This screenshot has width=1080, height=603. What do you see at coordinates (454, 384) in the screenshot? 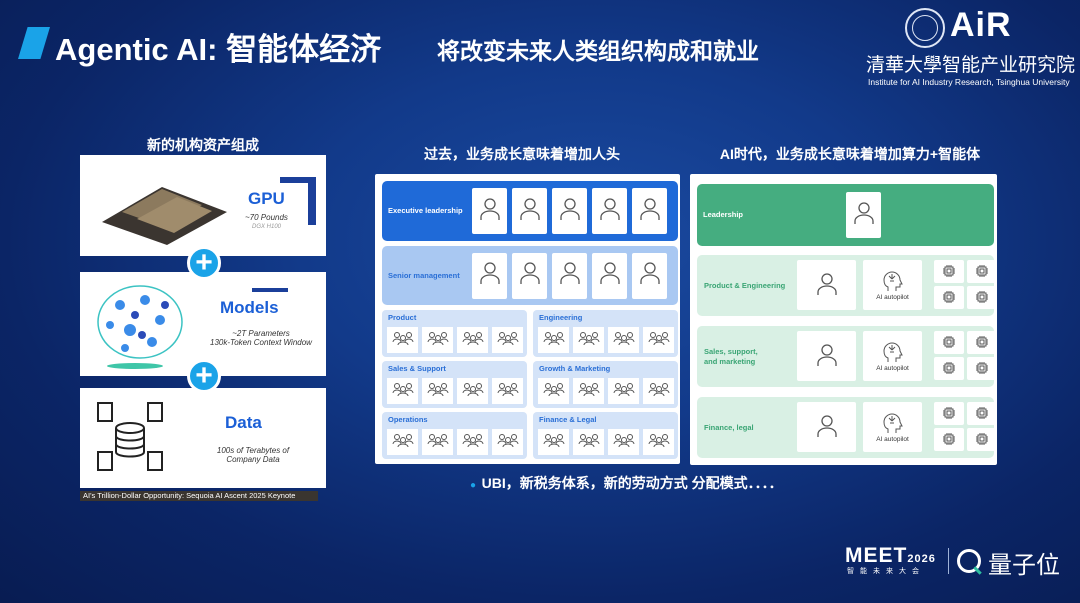
I see `department-block: Sales & Support` at bounding box center [454, 384].